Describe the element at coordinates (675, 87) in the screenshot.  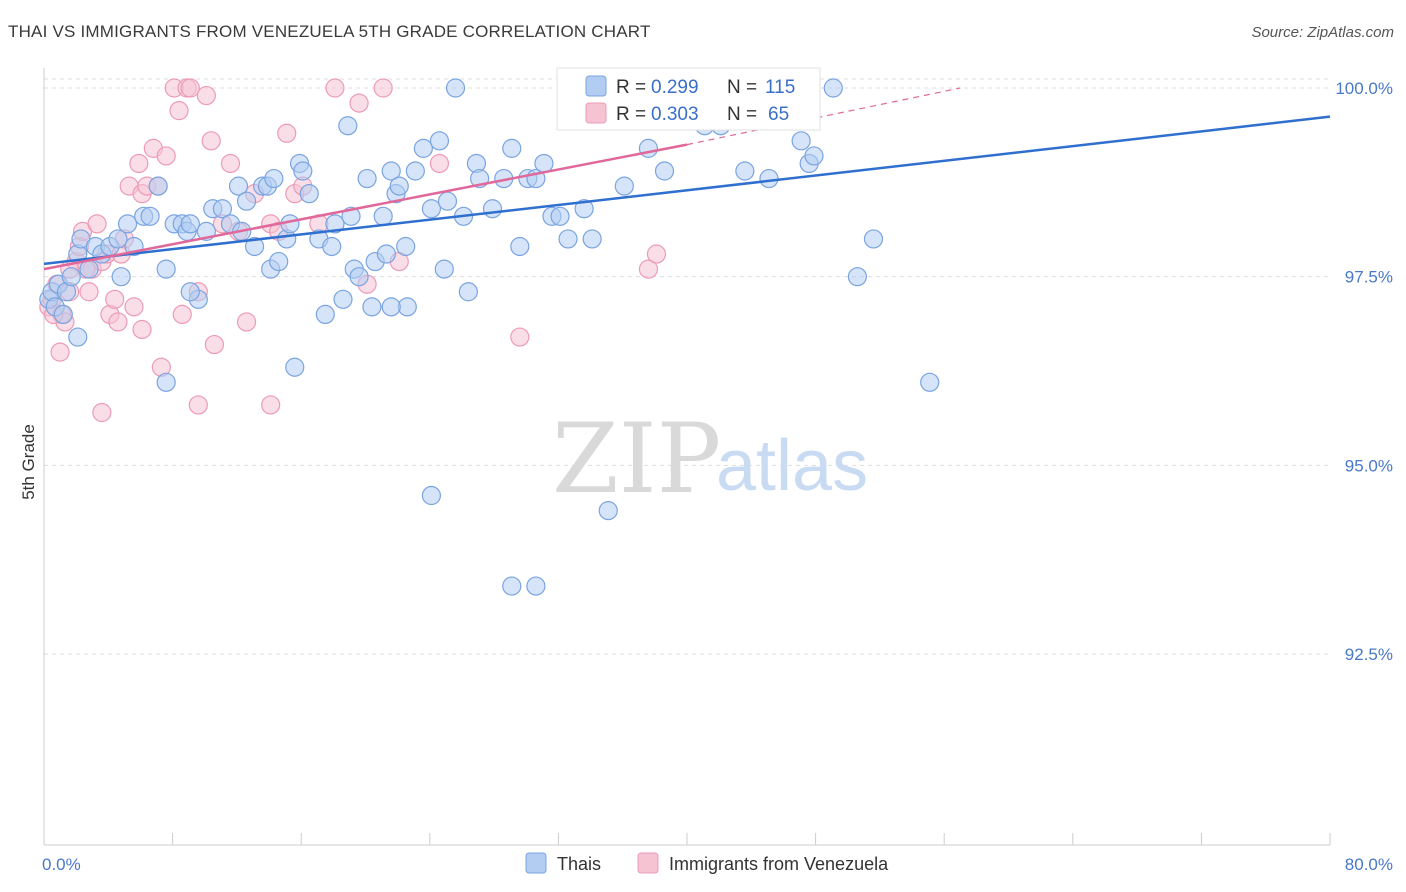
I see `legend-r-value-thais: 0.299` at that location.